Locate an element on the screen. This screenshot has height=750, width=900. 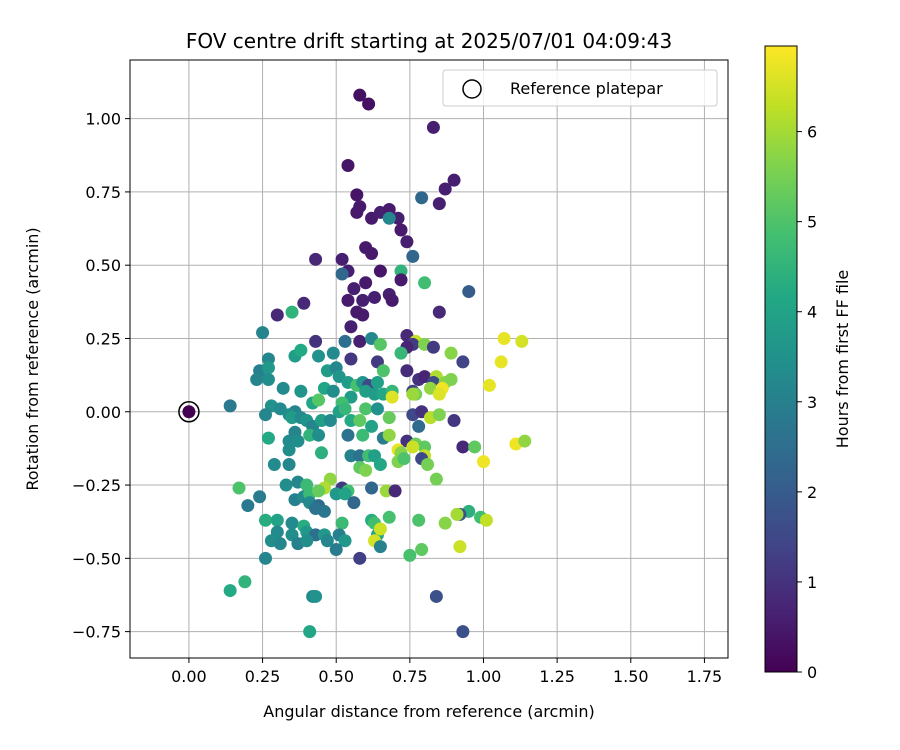
x-tick-label: 0.25 is located at coordinates (263, 676).